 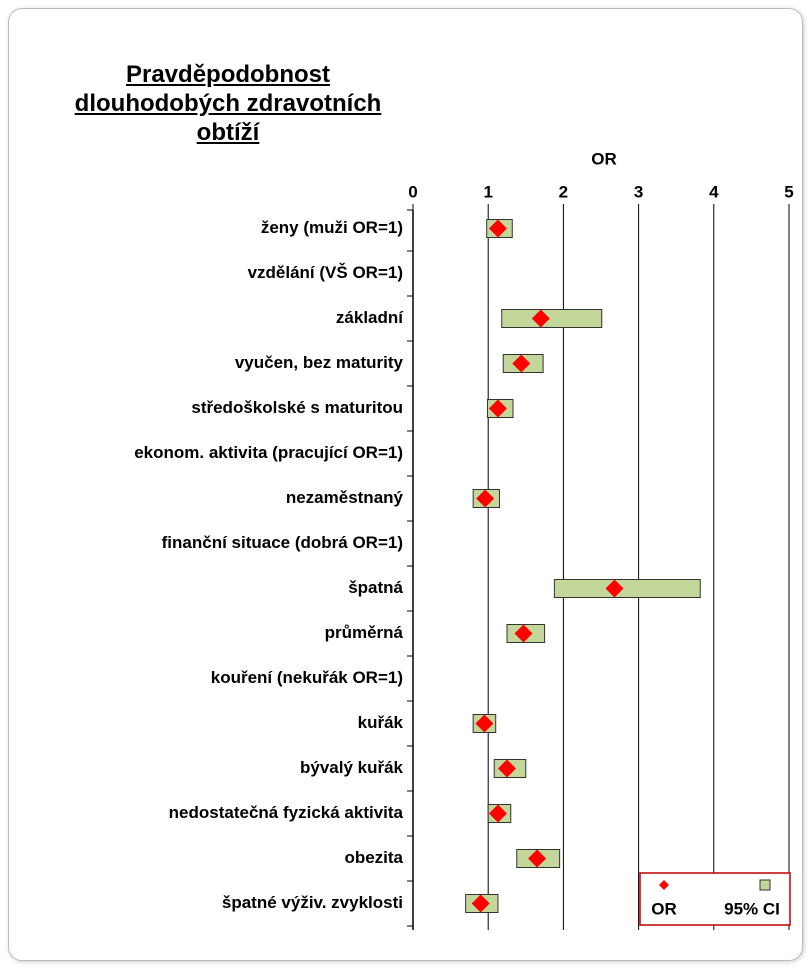 I want to click on y-tick-label: vzdělání (VŠ OR=1), so click(x=325, y=272).